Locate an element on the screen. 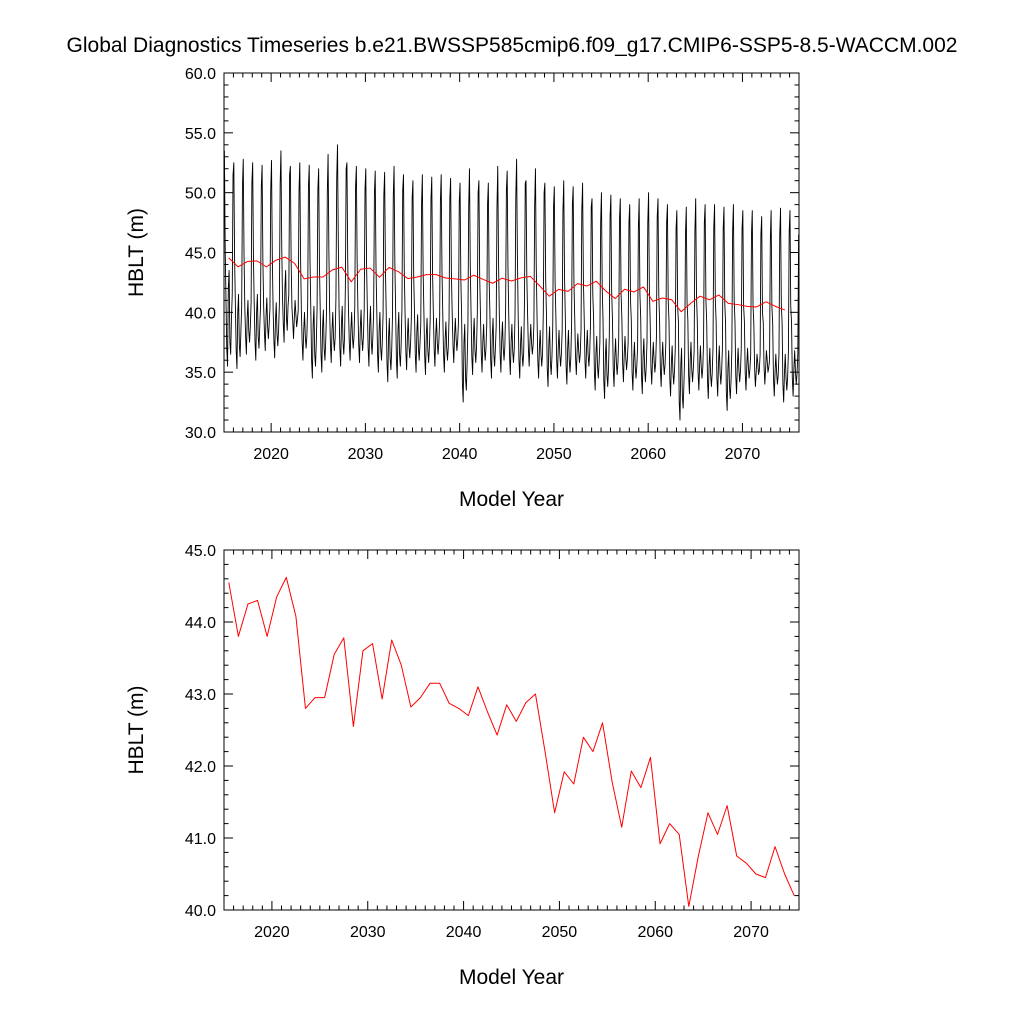 This screenshot has width=1024, height=1024. bottom-y-tick-label: 45.0 is located at coordinates (200, 551).